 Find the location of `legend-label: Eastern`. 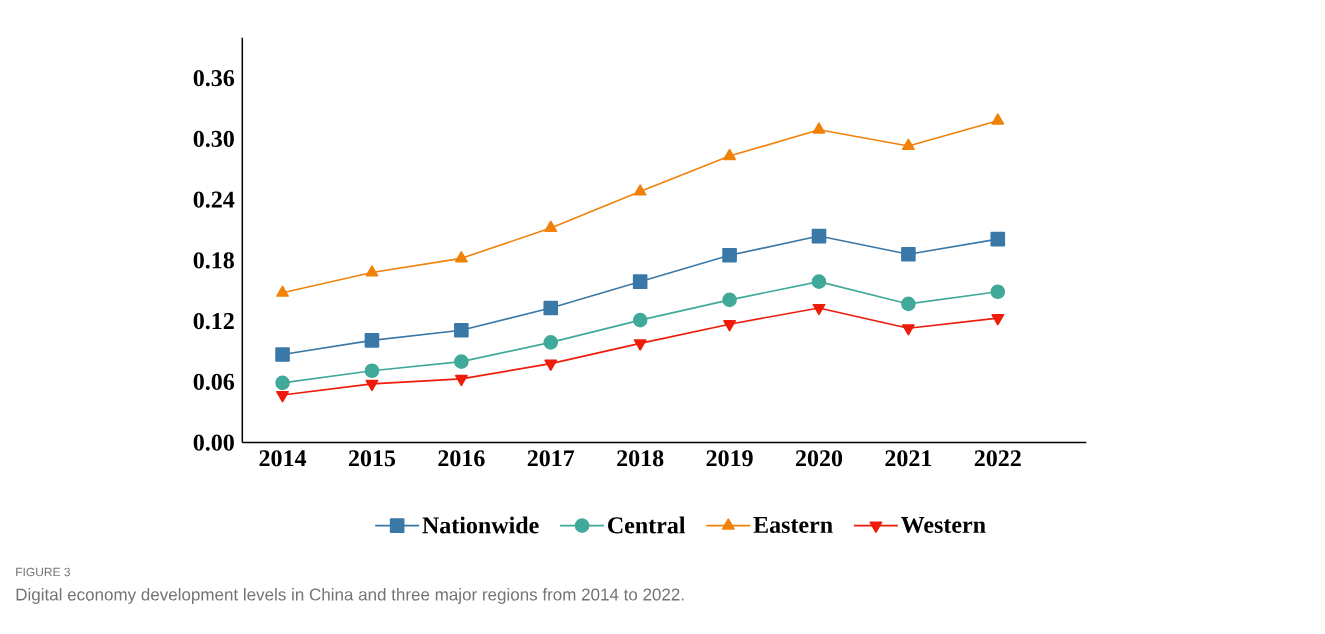

legend-label: Eastern is located at coordinates (793, 525).